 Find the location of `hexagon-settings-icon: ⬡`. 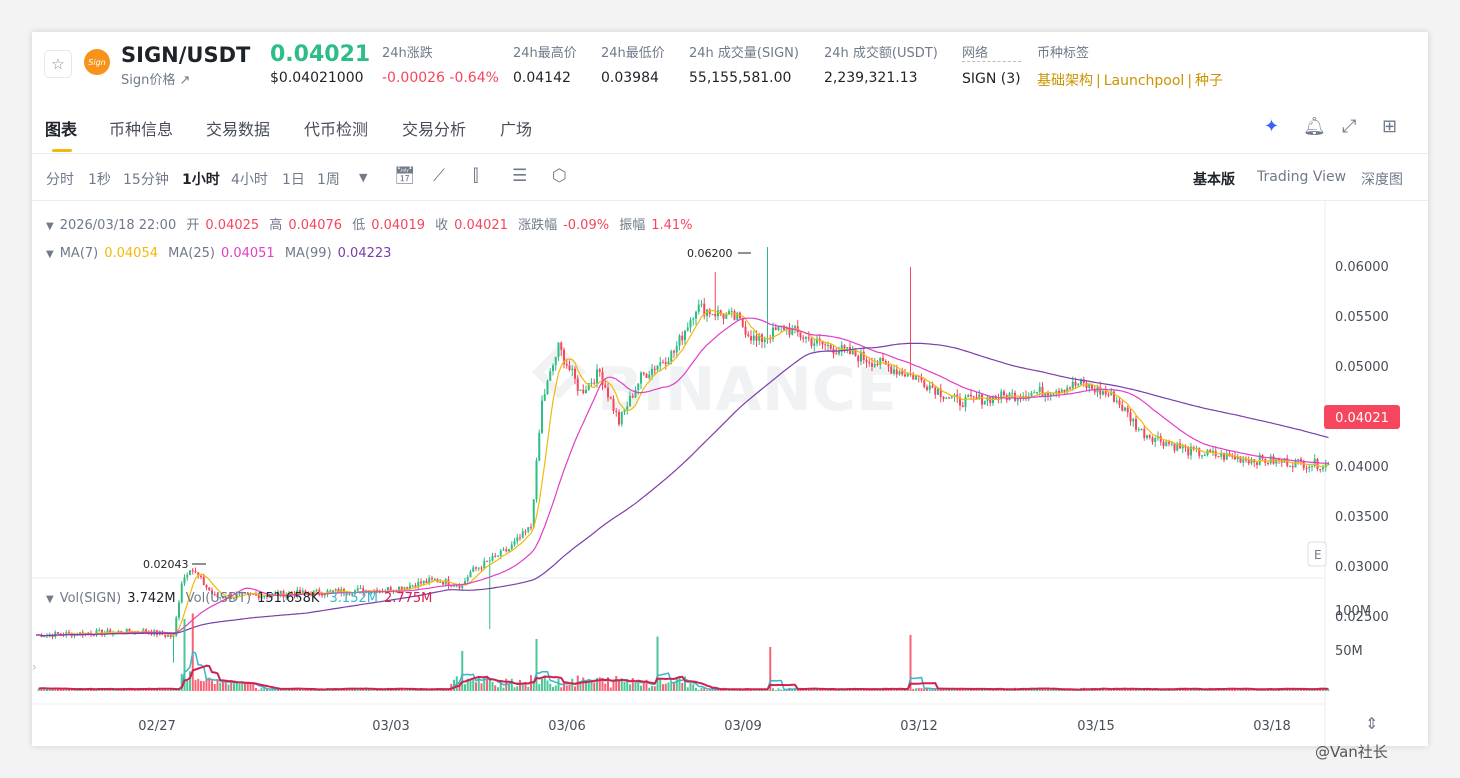

hexagon-settings-icon: ⬡ is located at coordinates (559, 176).